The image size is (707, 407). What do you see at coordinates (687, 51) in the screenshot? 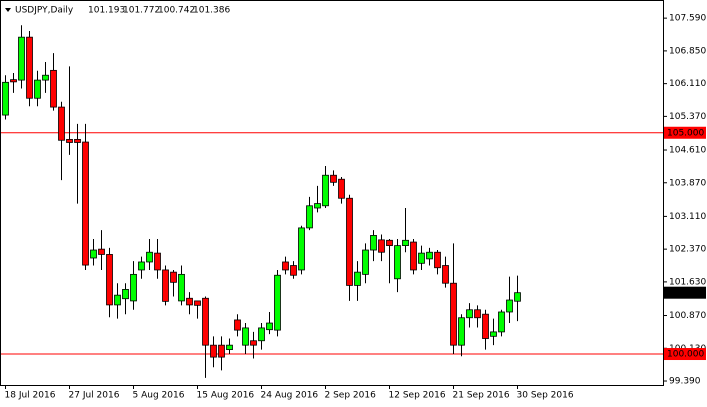
I see `y-tick-label: 106.850` at bounding box center [687, 51].